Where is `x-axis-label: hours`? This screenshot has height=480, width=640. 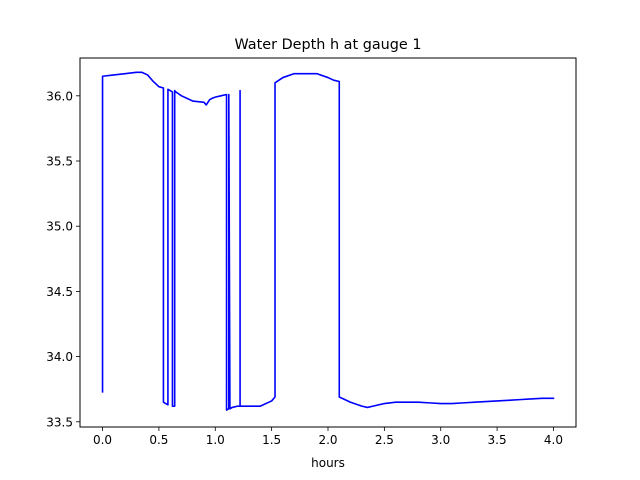 x-axis-label: hours is located at coordinates (328, 463).